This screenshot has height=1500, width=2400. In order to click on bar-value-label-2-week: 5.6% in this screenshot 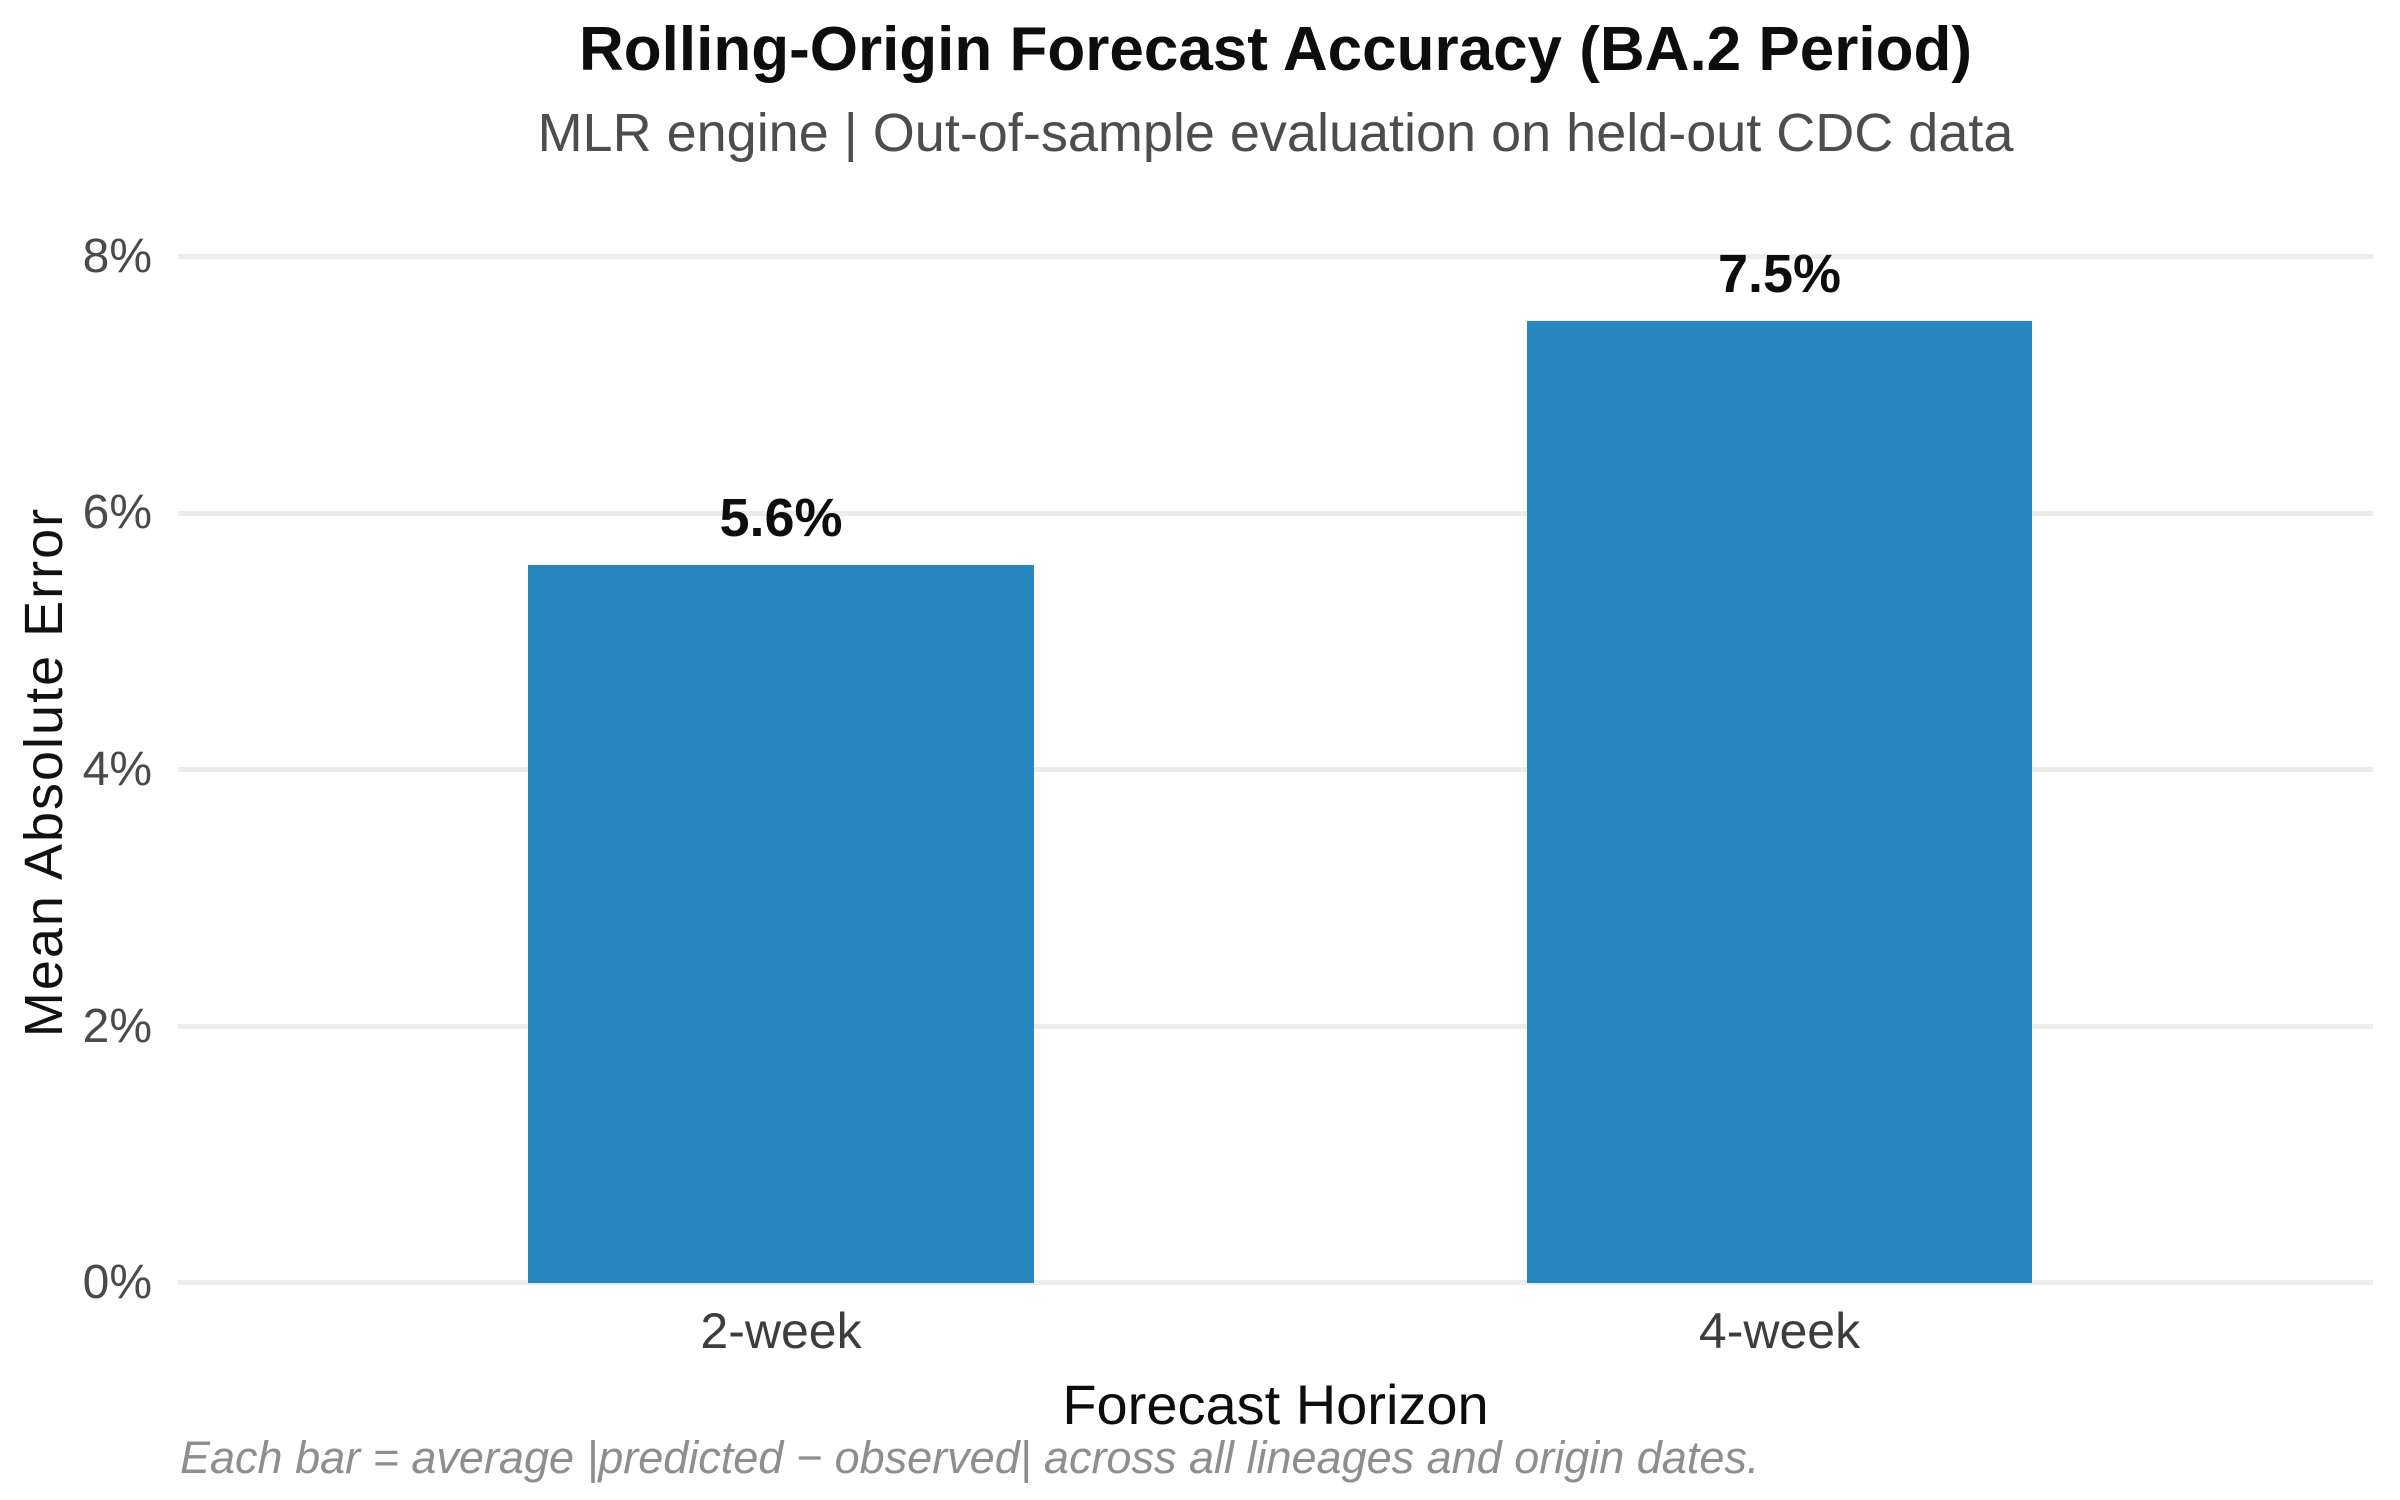, I will do `click(781, 517)`.